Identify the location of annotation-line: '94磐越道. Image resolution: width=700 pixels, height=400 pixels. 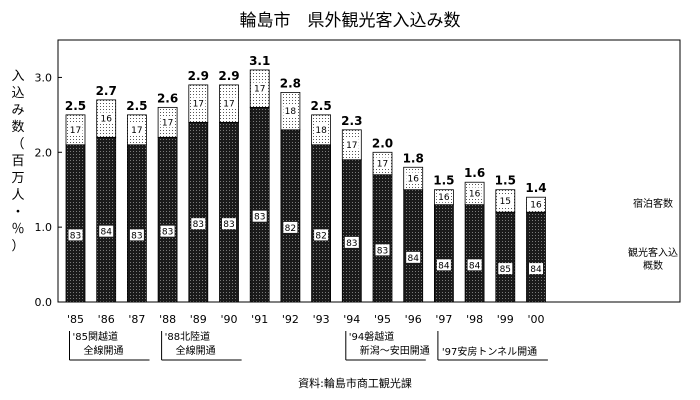
(371, 336).